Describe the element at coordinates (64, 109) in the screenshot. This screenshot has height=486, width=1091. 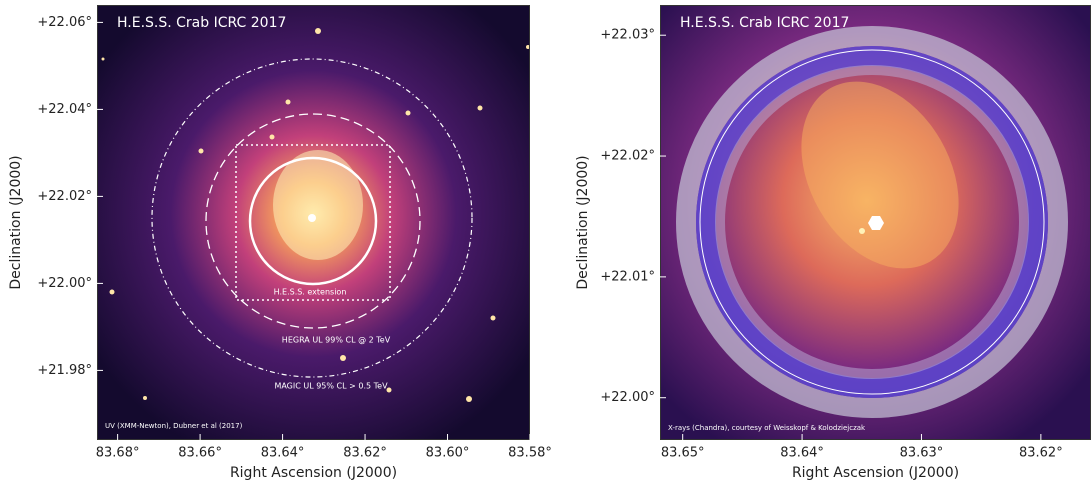
I see `y-tick-label: +22.04°` at that location.